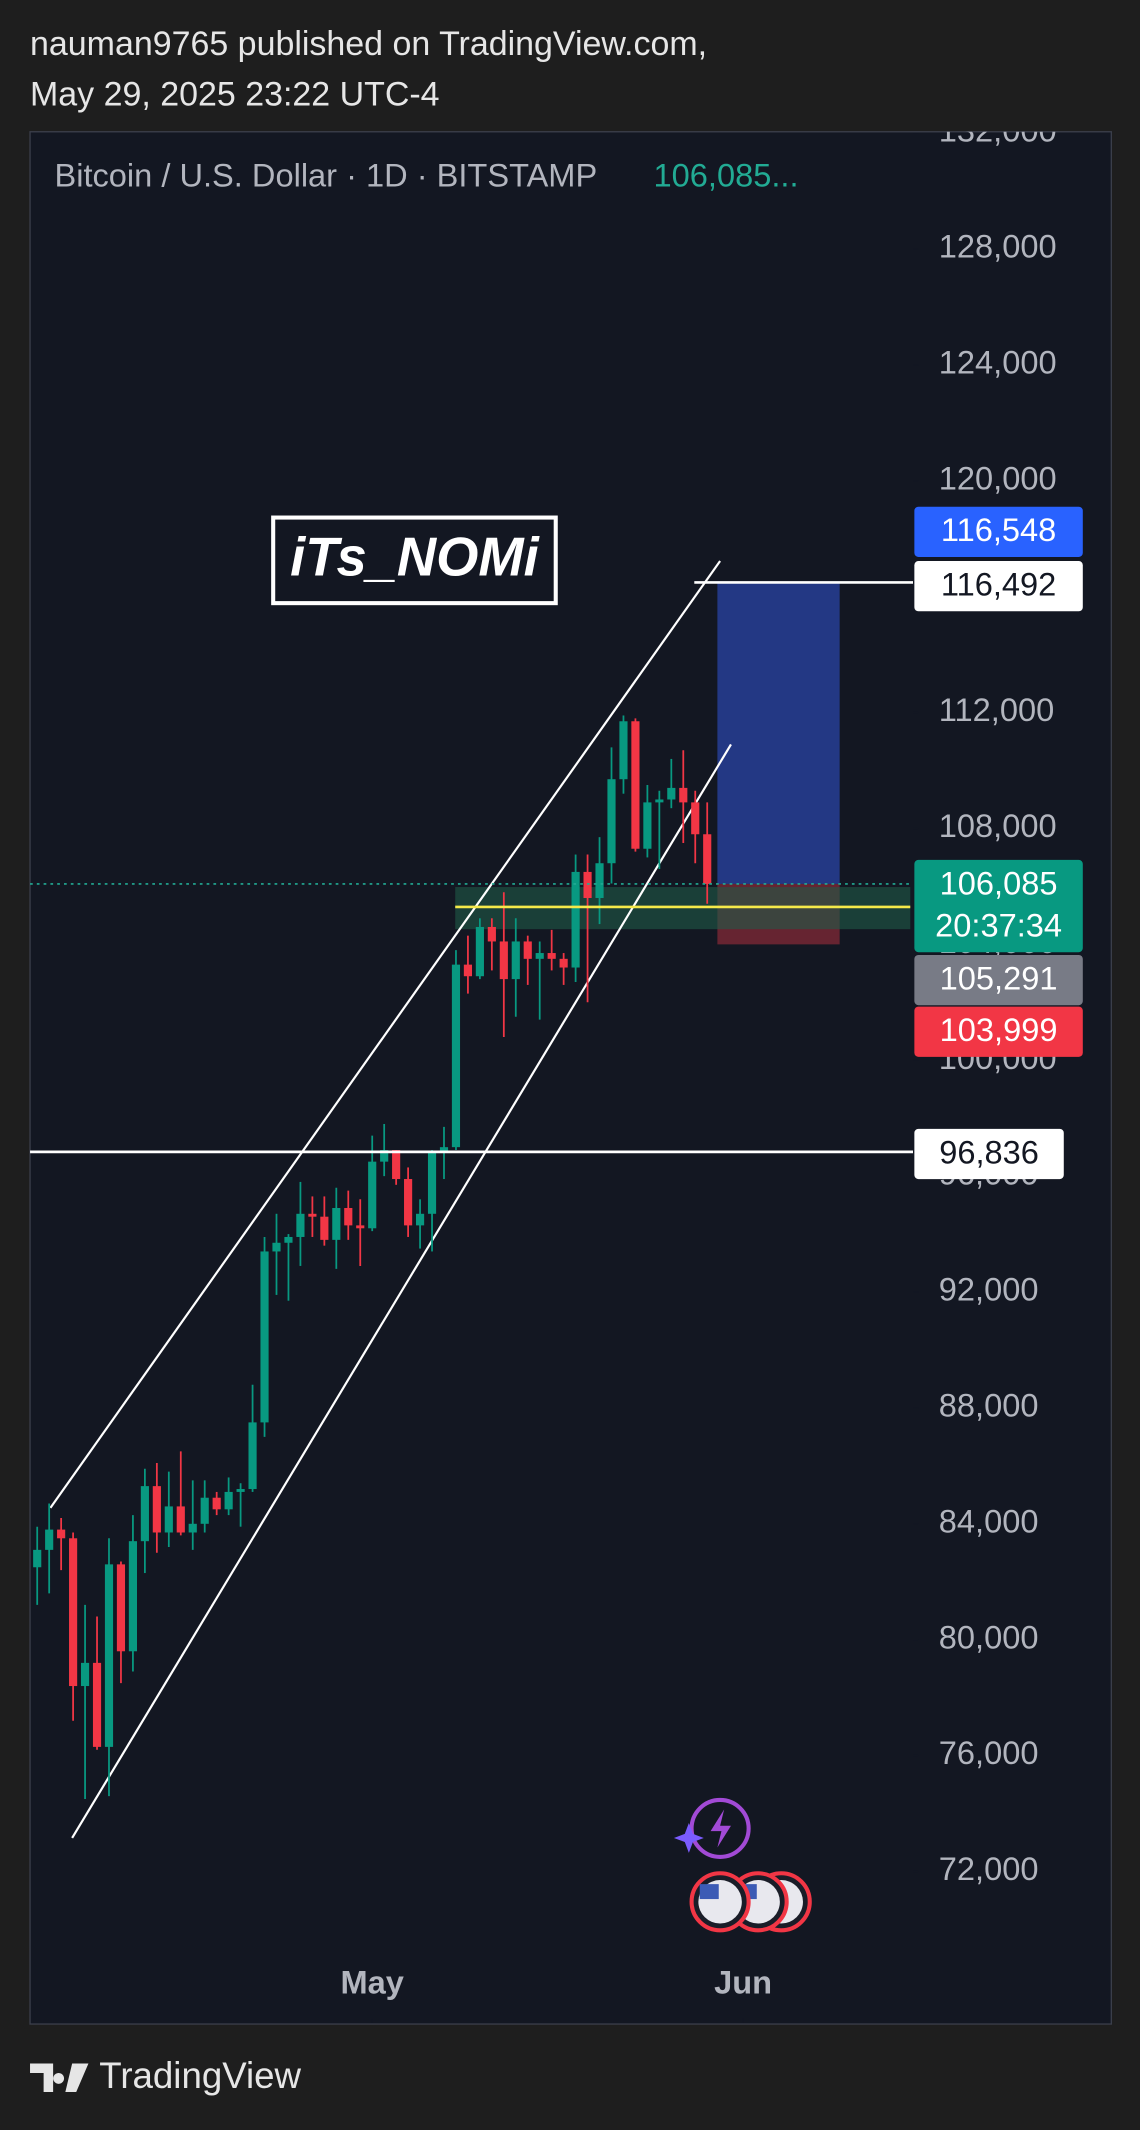 The image size is (1140, 2130). Describe the element at coordinates (998, 583) in the screenshot. I see `price-label: 116,492` at that location.